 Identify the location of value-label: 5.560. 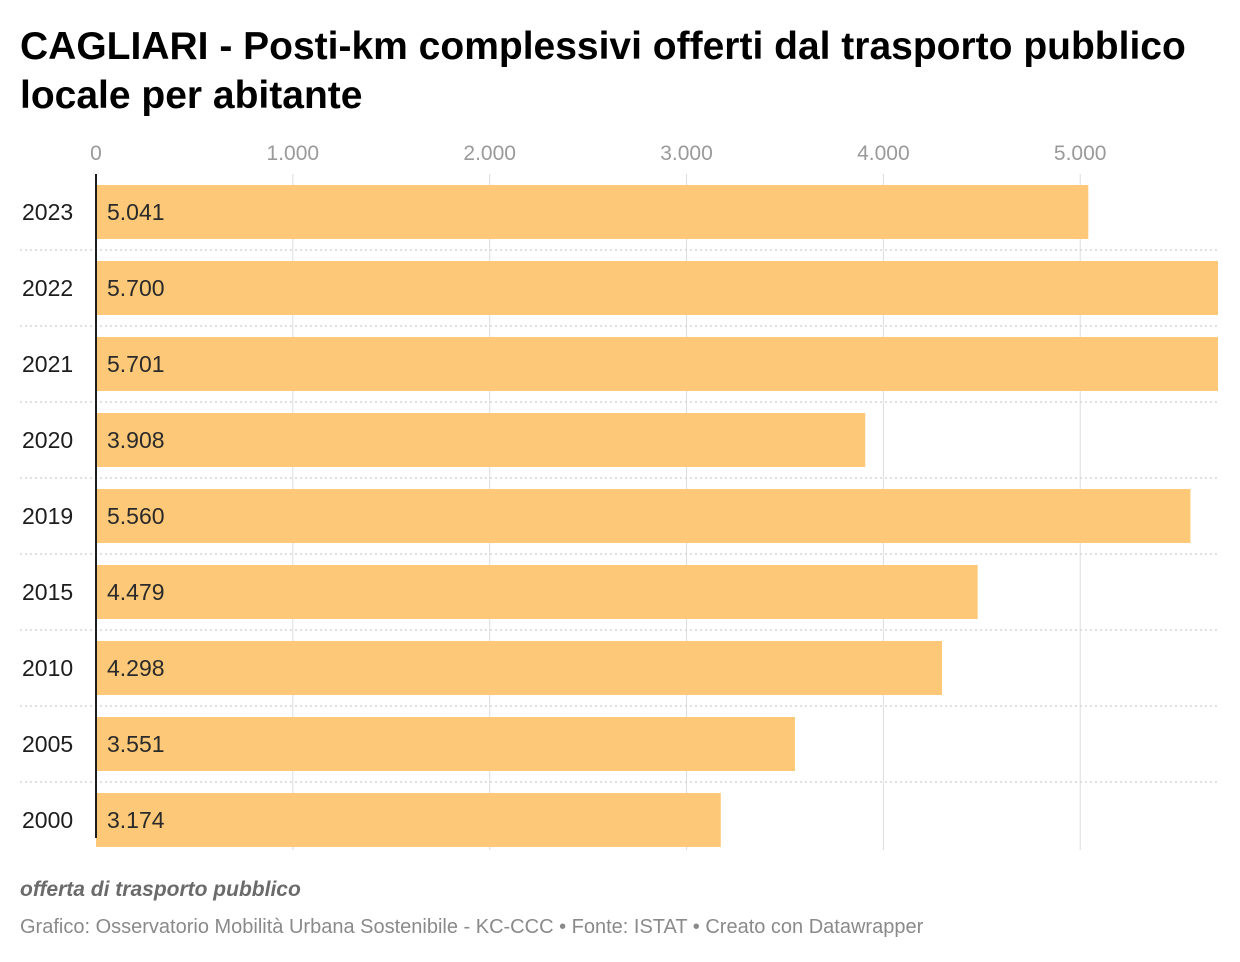
(136, 516).